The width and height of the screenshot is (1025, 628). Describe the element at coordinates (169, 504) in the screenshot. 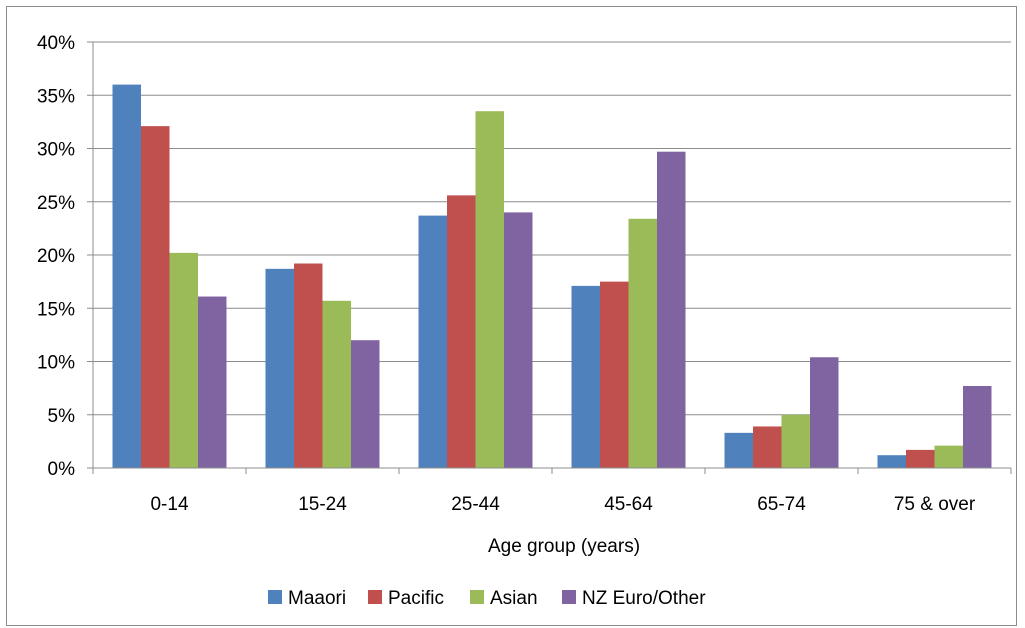

I see `x-tick-label: 0-14` at that location.